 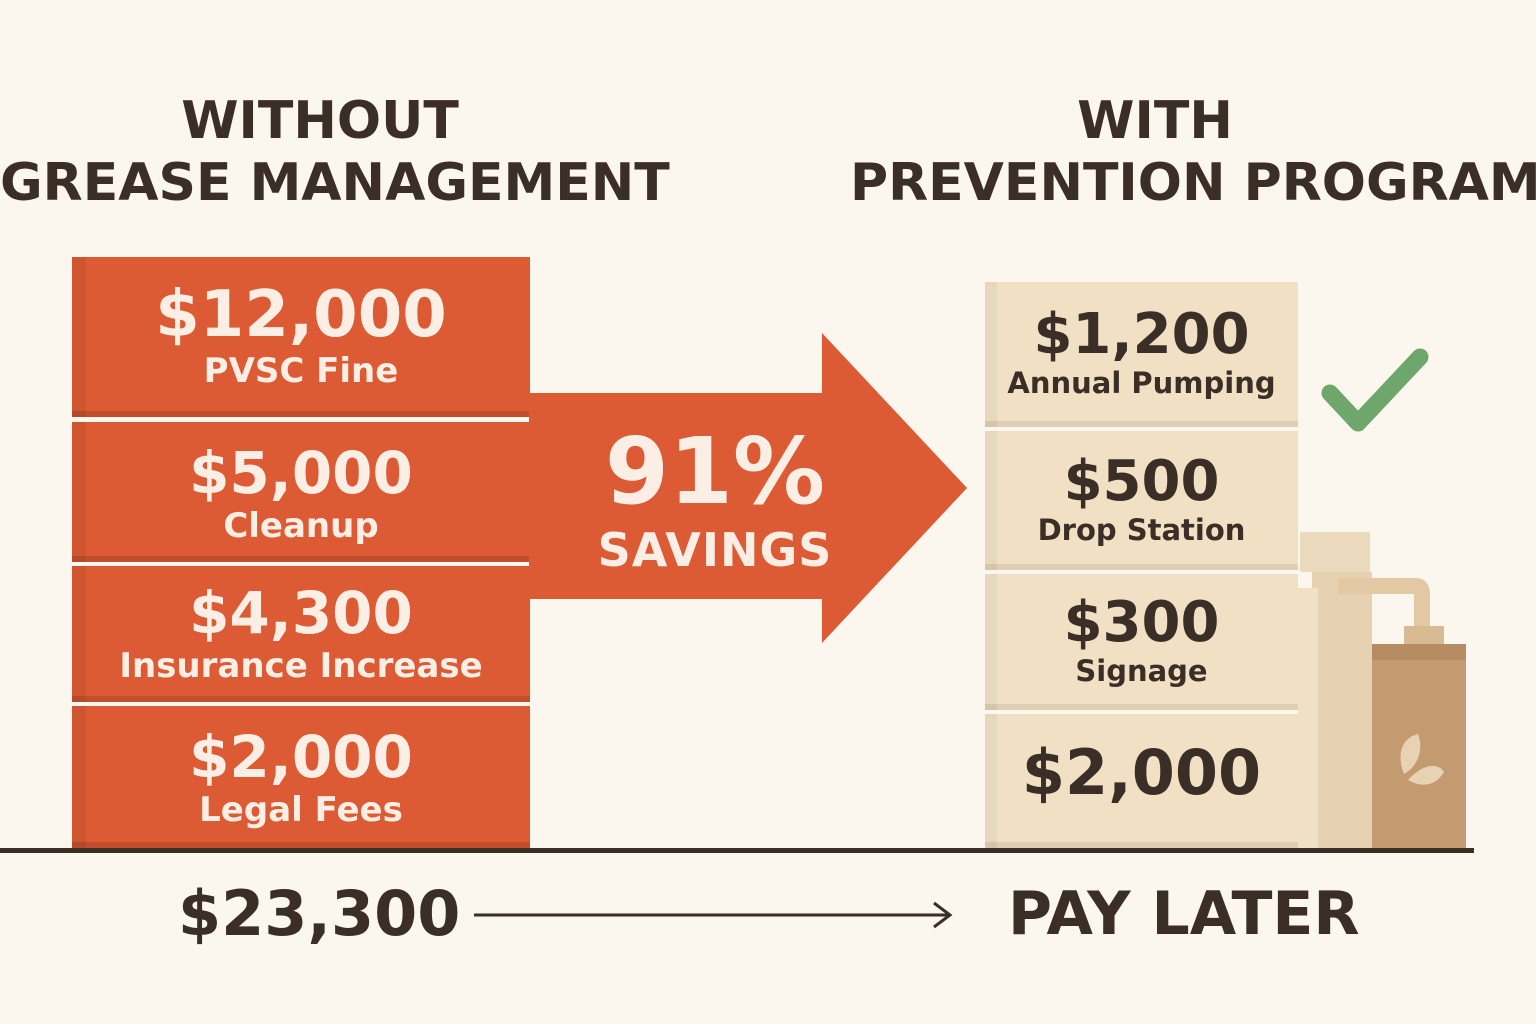 I want to click on cost-block-legal: $2,000 Legal Fees, so click(x=301, y=777).